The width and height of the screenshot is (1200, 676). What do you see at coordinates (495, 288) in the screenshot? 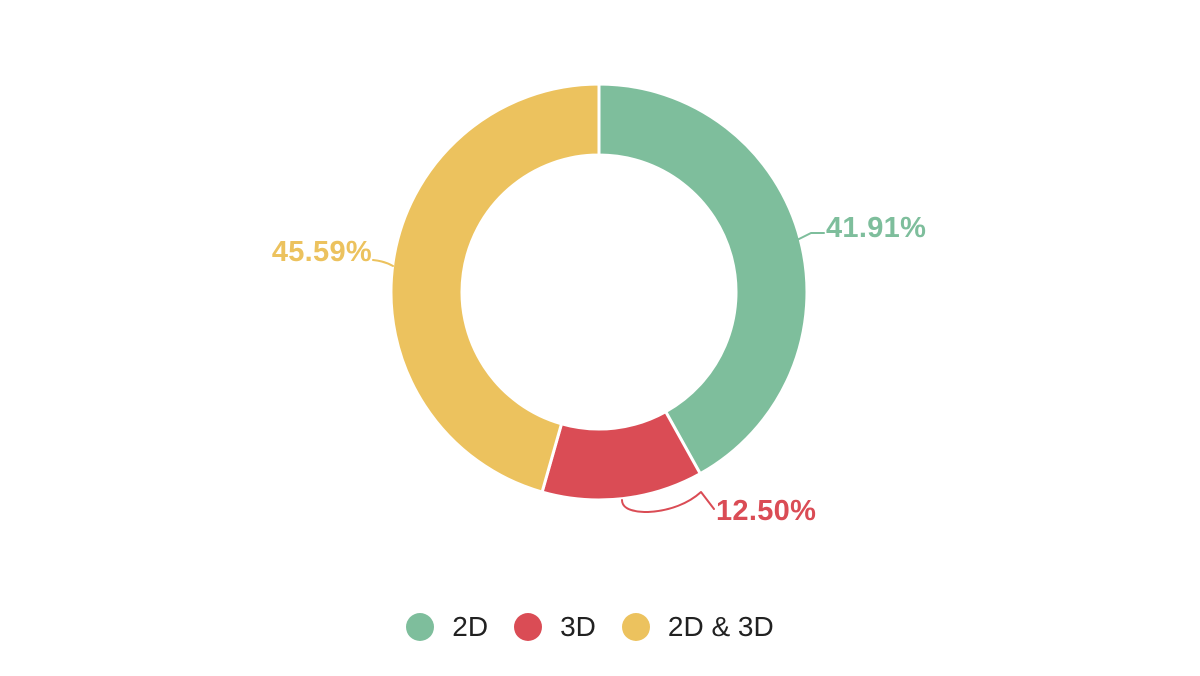
I see `donut-slice-2d-3d` at bounding box center [495, 288].